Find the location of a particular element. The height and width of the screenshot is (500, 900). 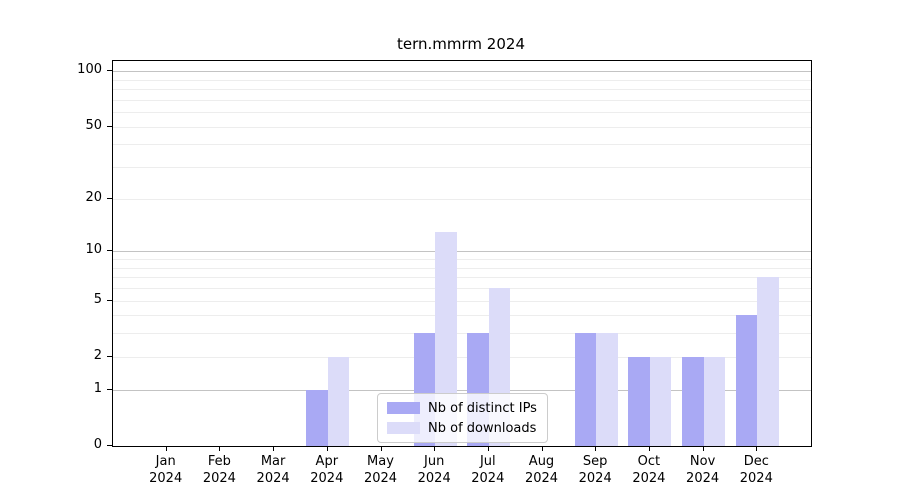

legend-item-distinct-ips: Nb of distinct IPs is located at coordinates (462, 408).